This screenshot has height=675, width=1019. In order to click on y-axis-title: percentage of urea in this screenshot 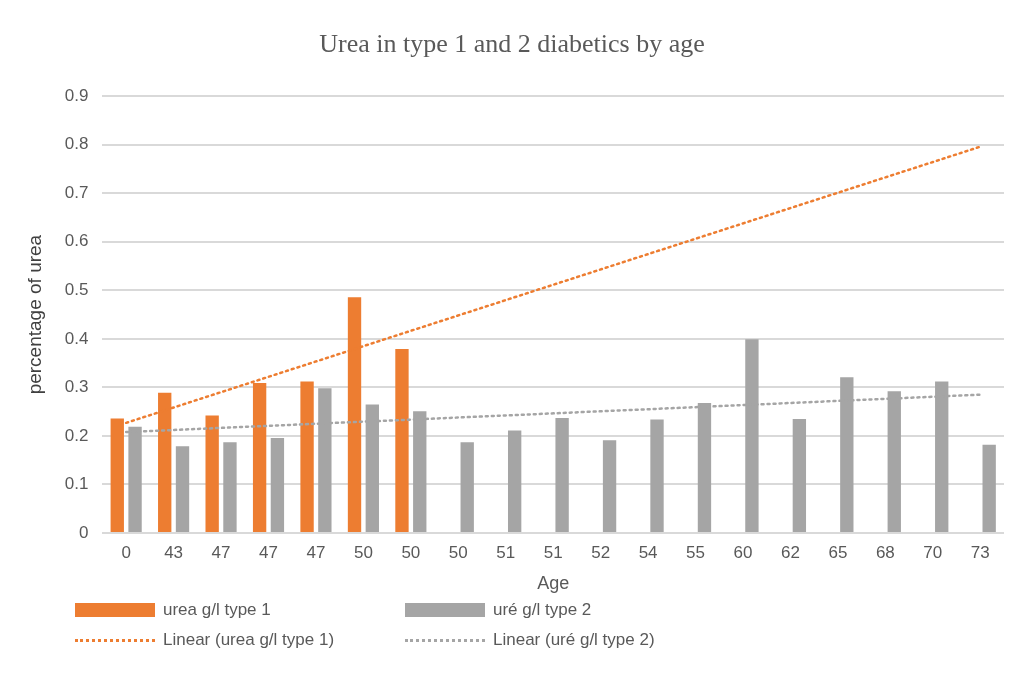, I will do `click(34, 314)`.